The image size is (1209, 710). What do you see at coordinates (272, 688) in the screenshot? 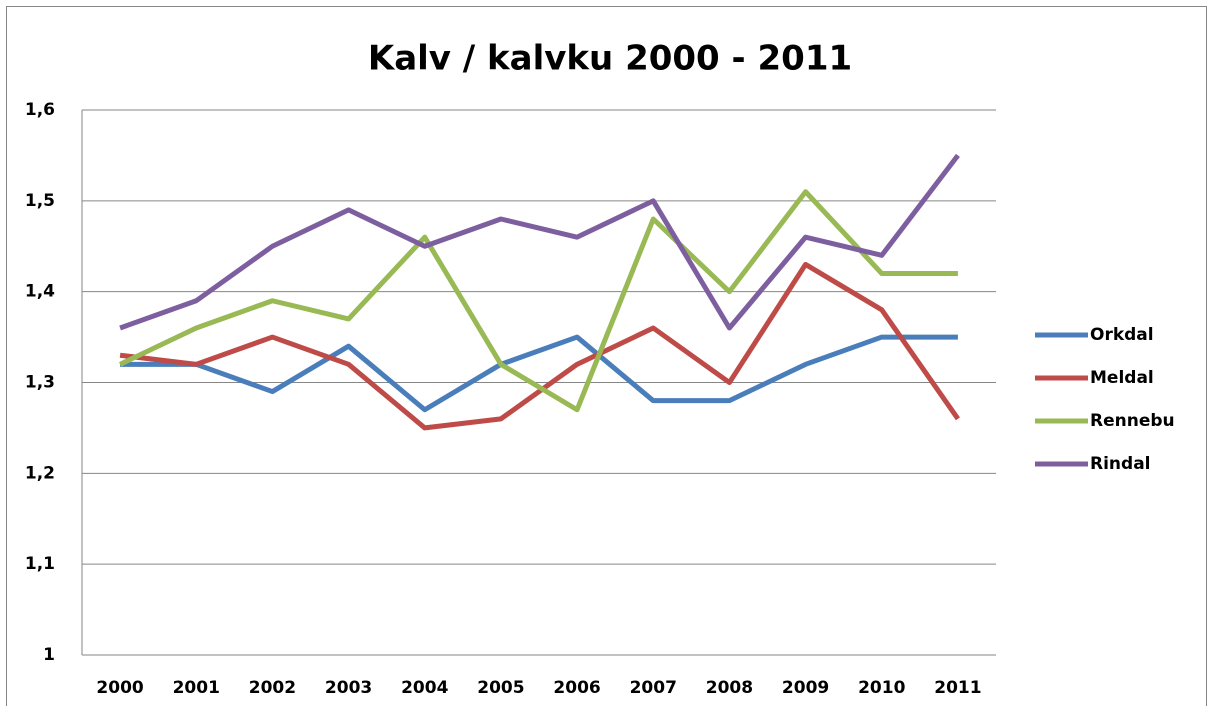
I see `x-tick-label: 2002` at bounding box center [272, 688].